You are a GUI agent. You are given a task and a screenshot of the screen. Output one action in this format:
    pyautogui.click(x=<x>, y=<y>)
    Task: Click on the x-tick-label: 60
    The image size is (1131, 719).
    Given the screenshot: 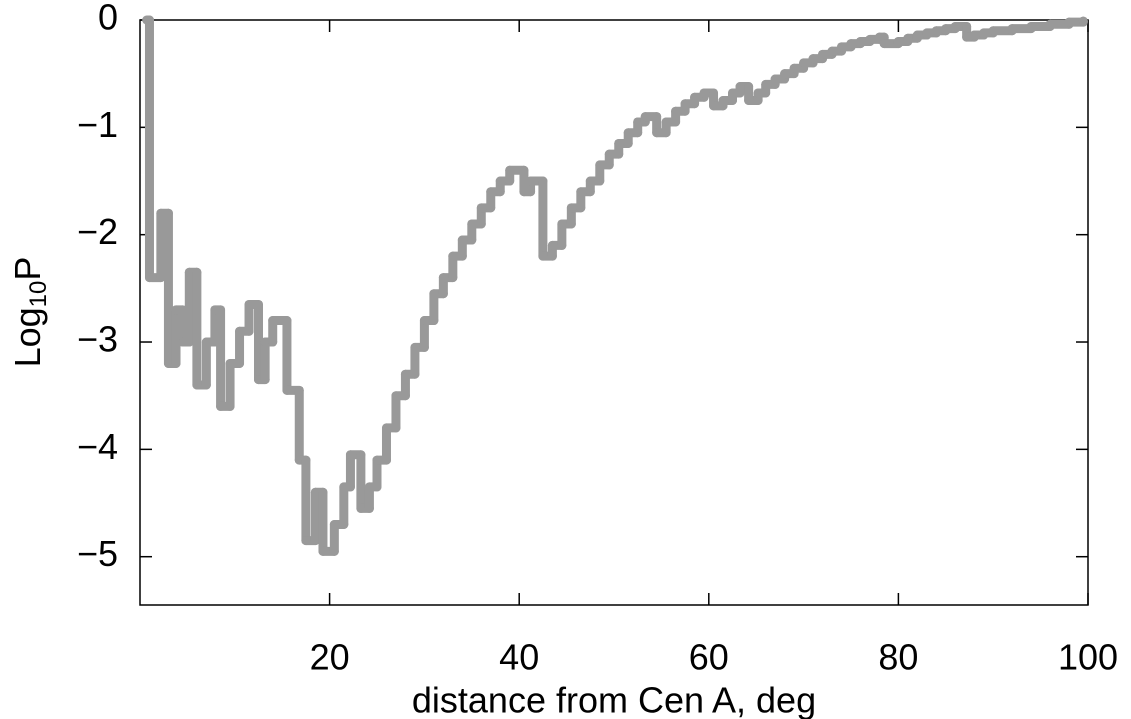 What is the action you would take?
    pyautogui.click(x=709, y=657)
    